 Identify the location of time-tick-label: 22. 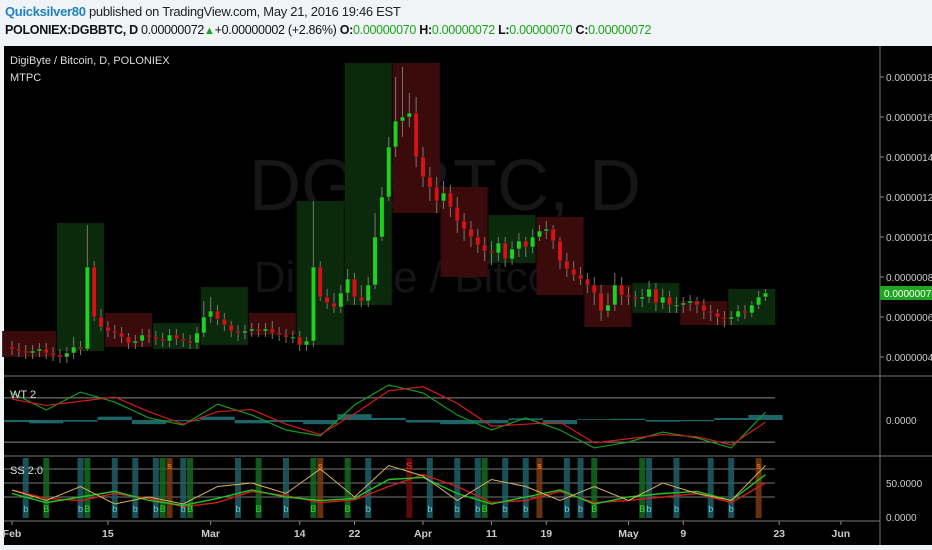
(355, 534).